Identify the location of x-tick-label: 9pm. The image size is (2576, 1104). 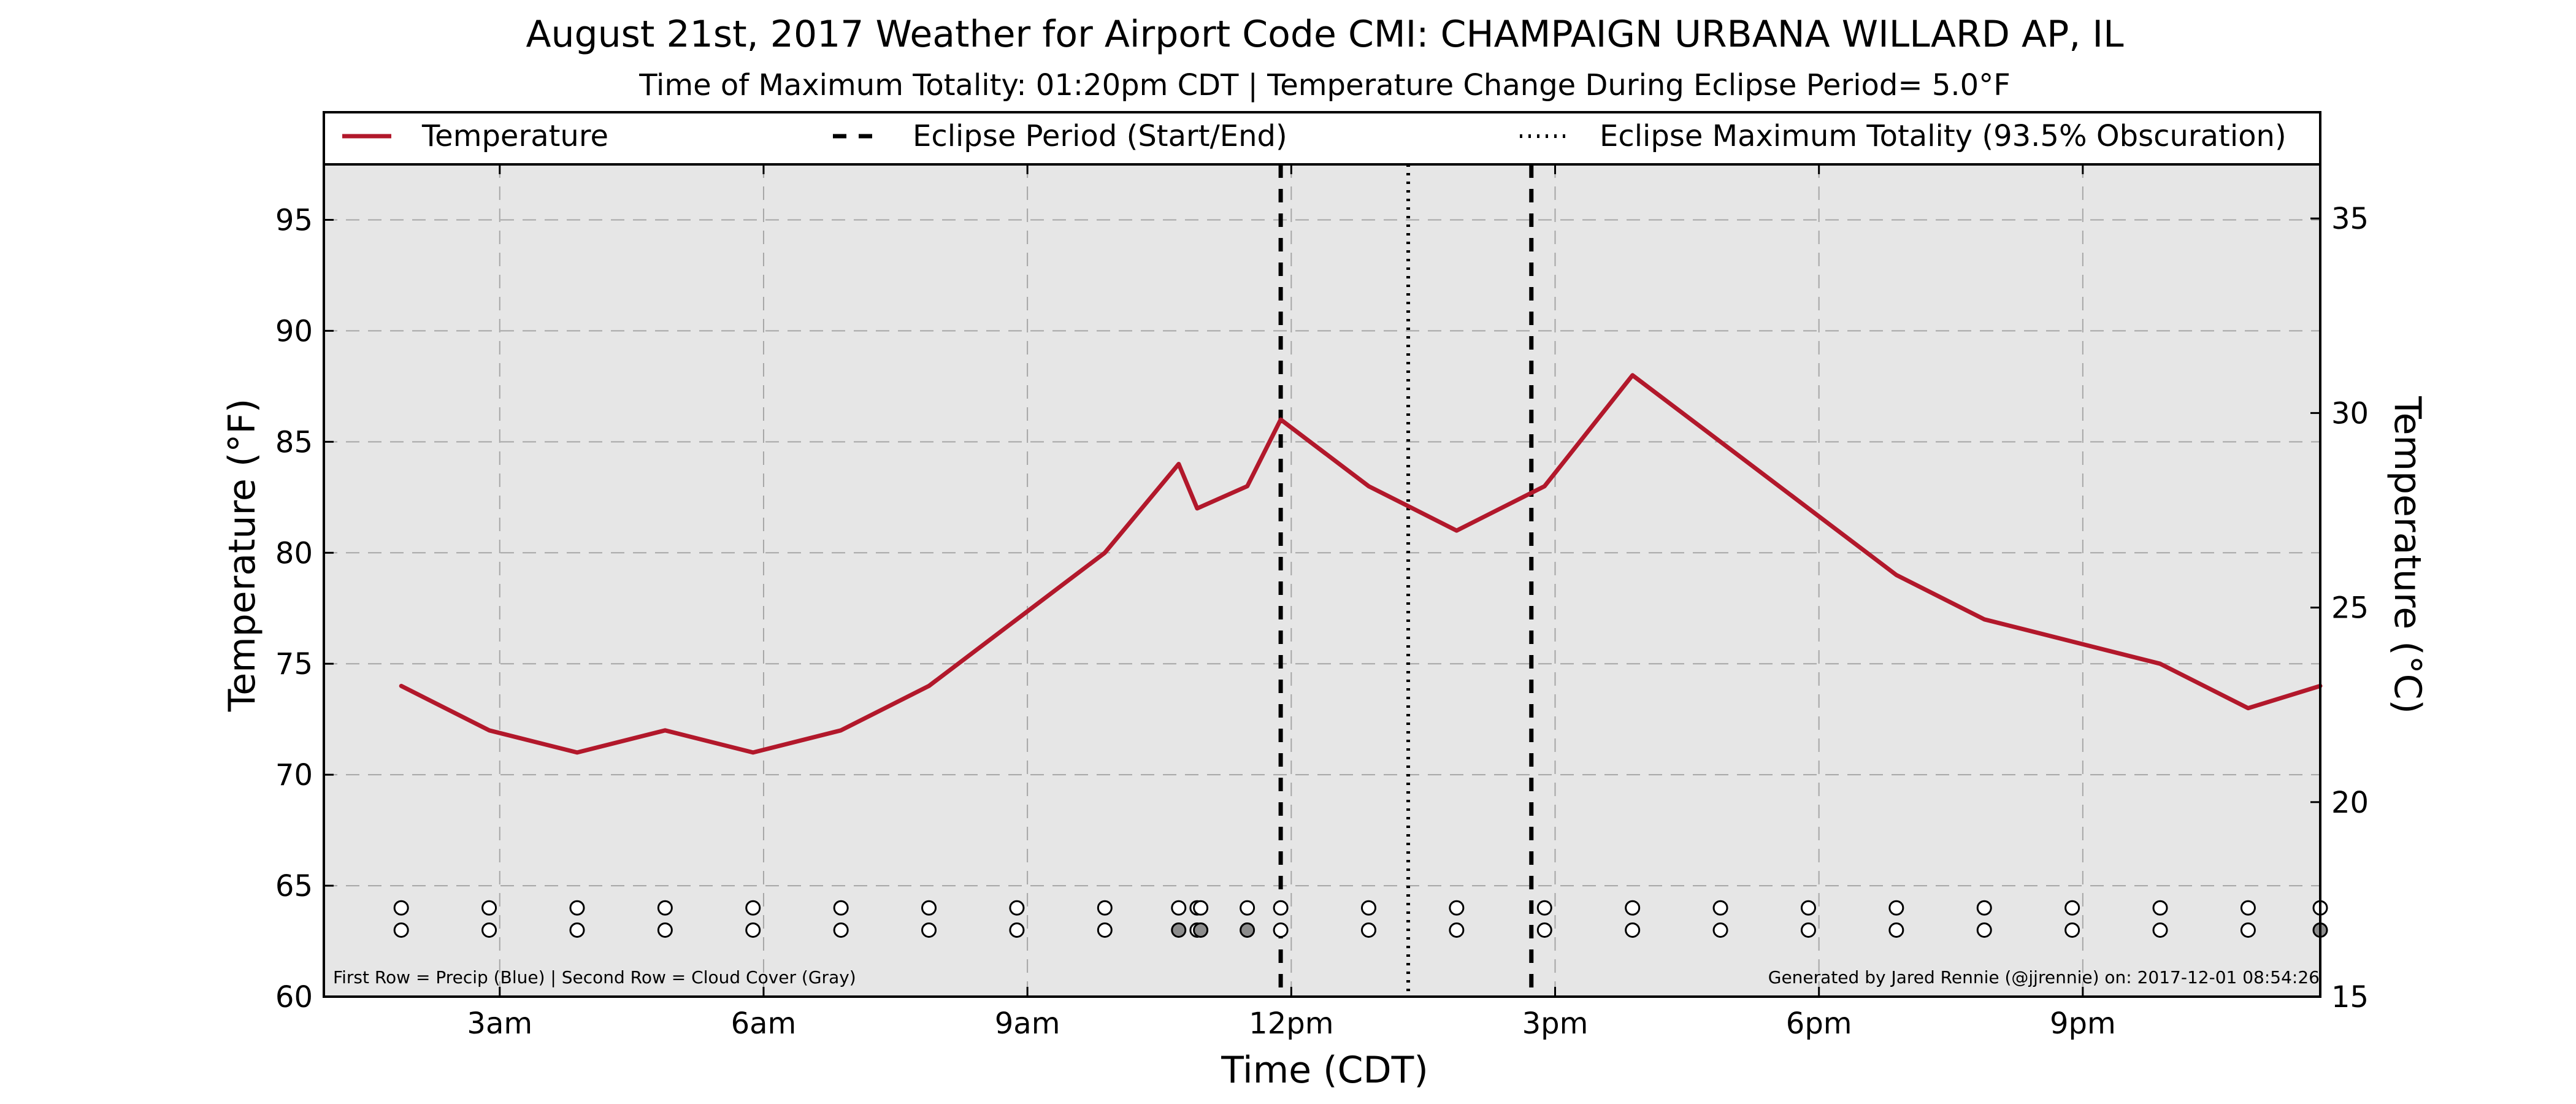
(2083, 1023).